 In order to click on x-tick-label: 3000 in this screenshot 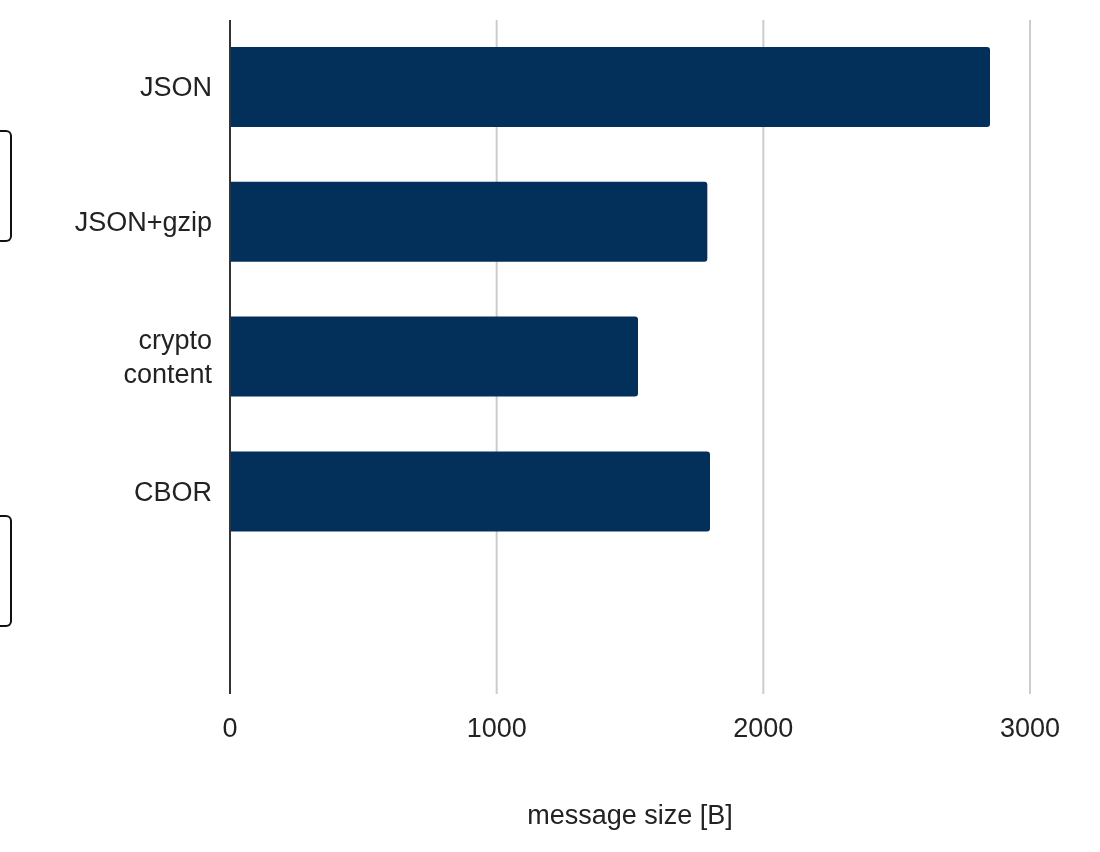, I will do `click(1030, 728)`.